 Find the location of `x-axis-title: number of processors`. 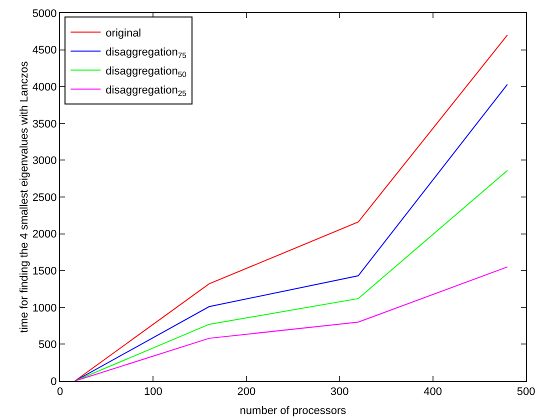

x-axis-title: number of processors is located at coordinates (293, 411).